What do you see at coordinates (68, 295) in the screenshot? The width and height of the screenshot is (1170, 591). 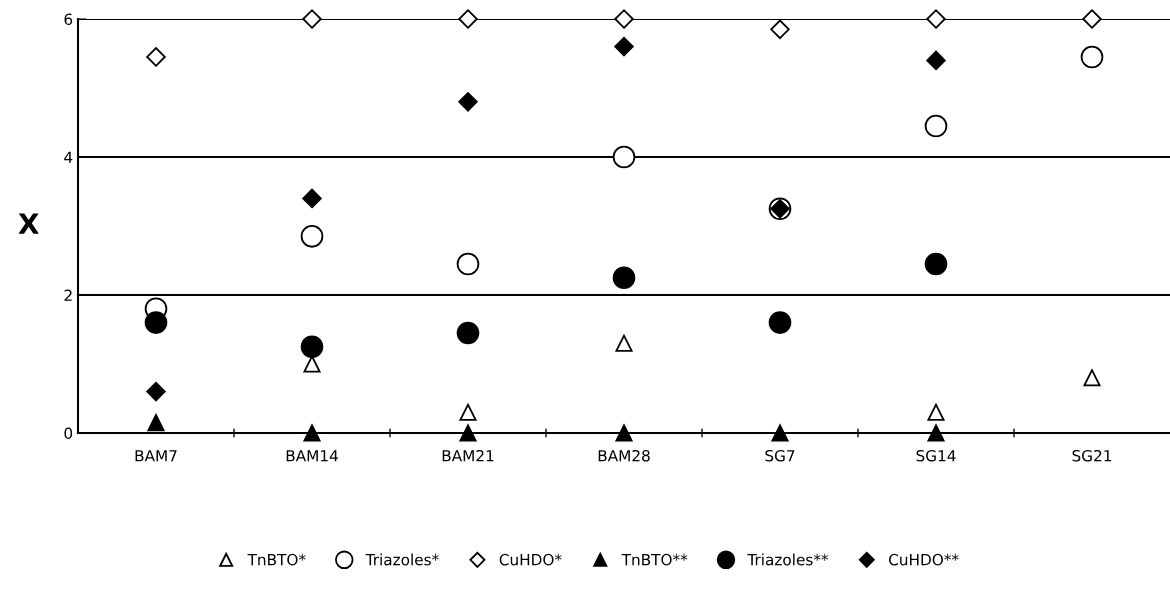 I see `y-tick-label: 2` at bounding box center [68, 295].